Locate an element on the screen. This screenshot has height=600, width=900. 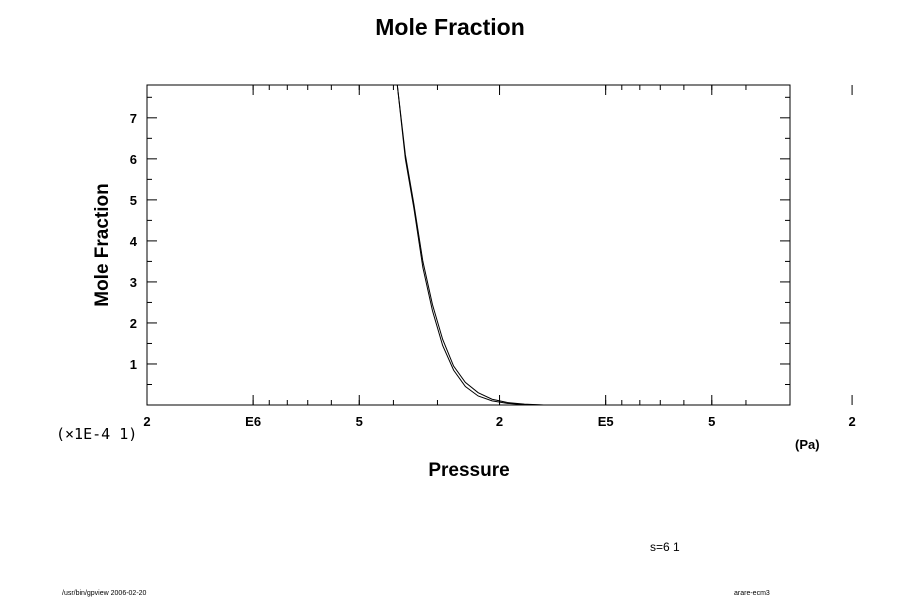
x-axis-label: Pressure is located at coordinates (469, 470).